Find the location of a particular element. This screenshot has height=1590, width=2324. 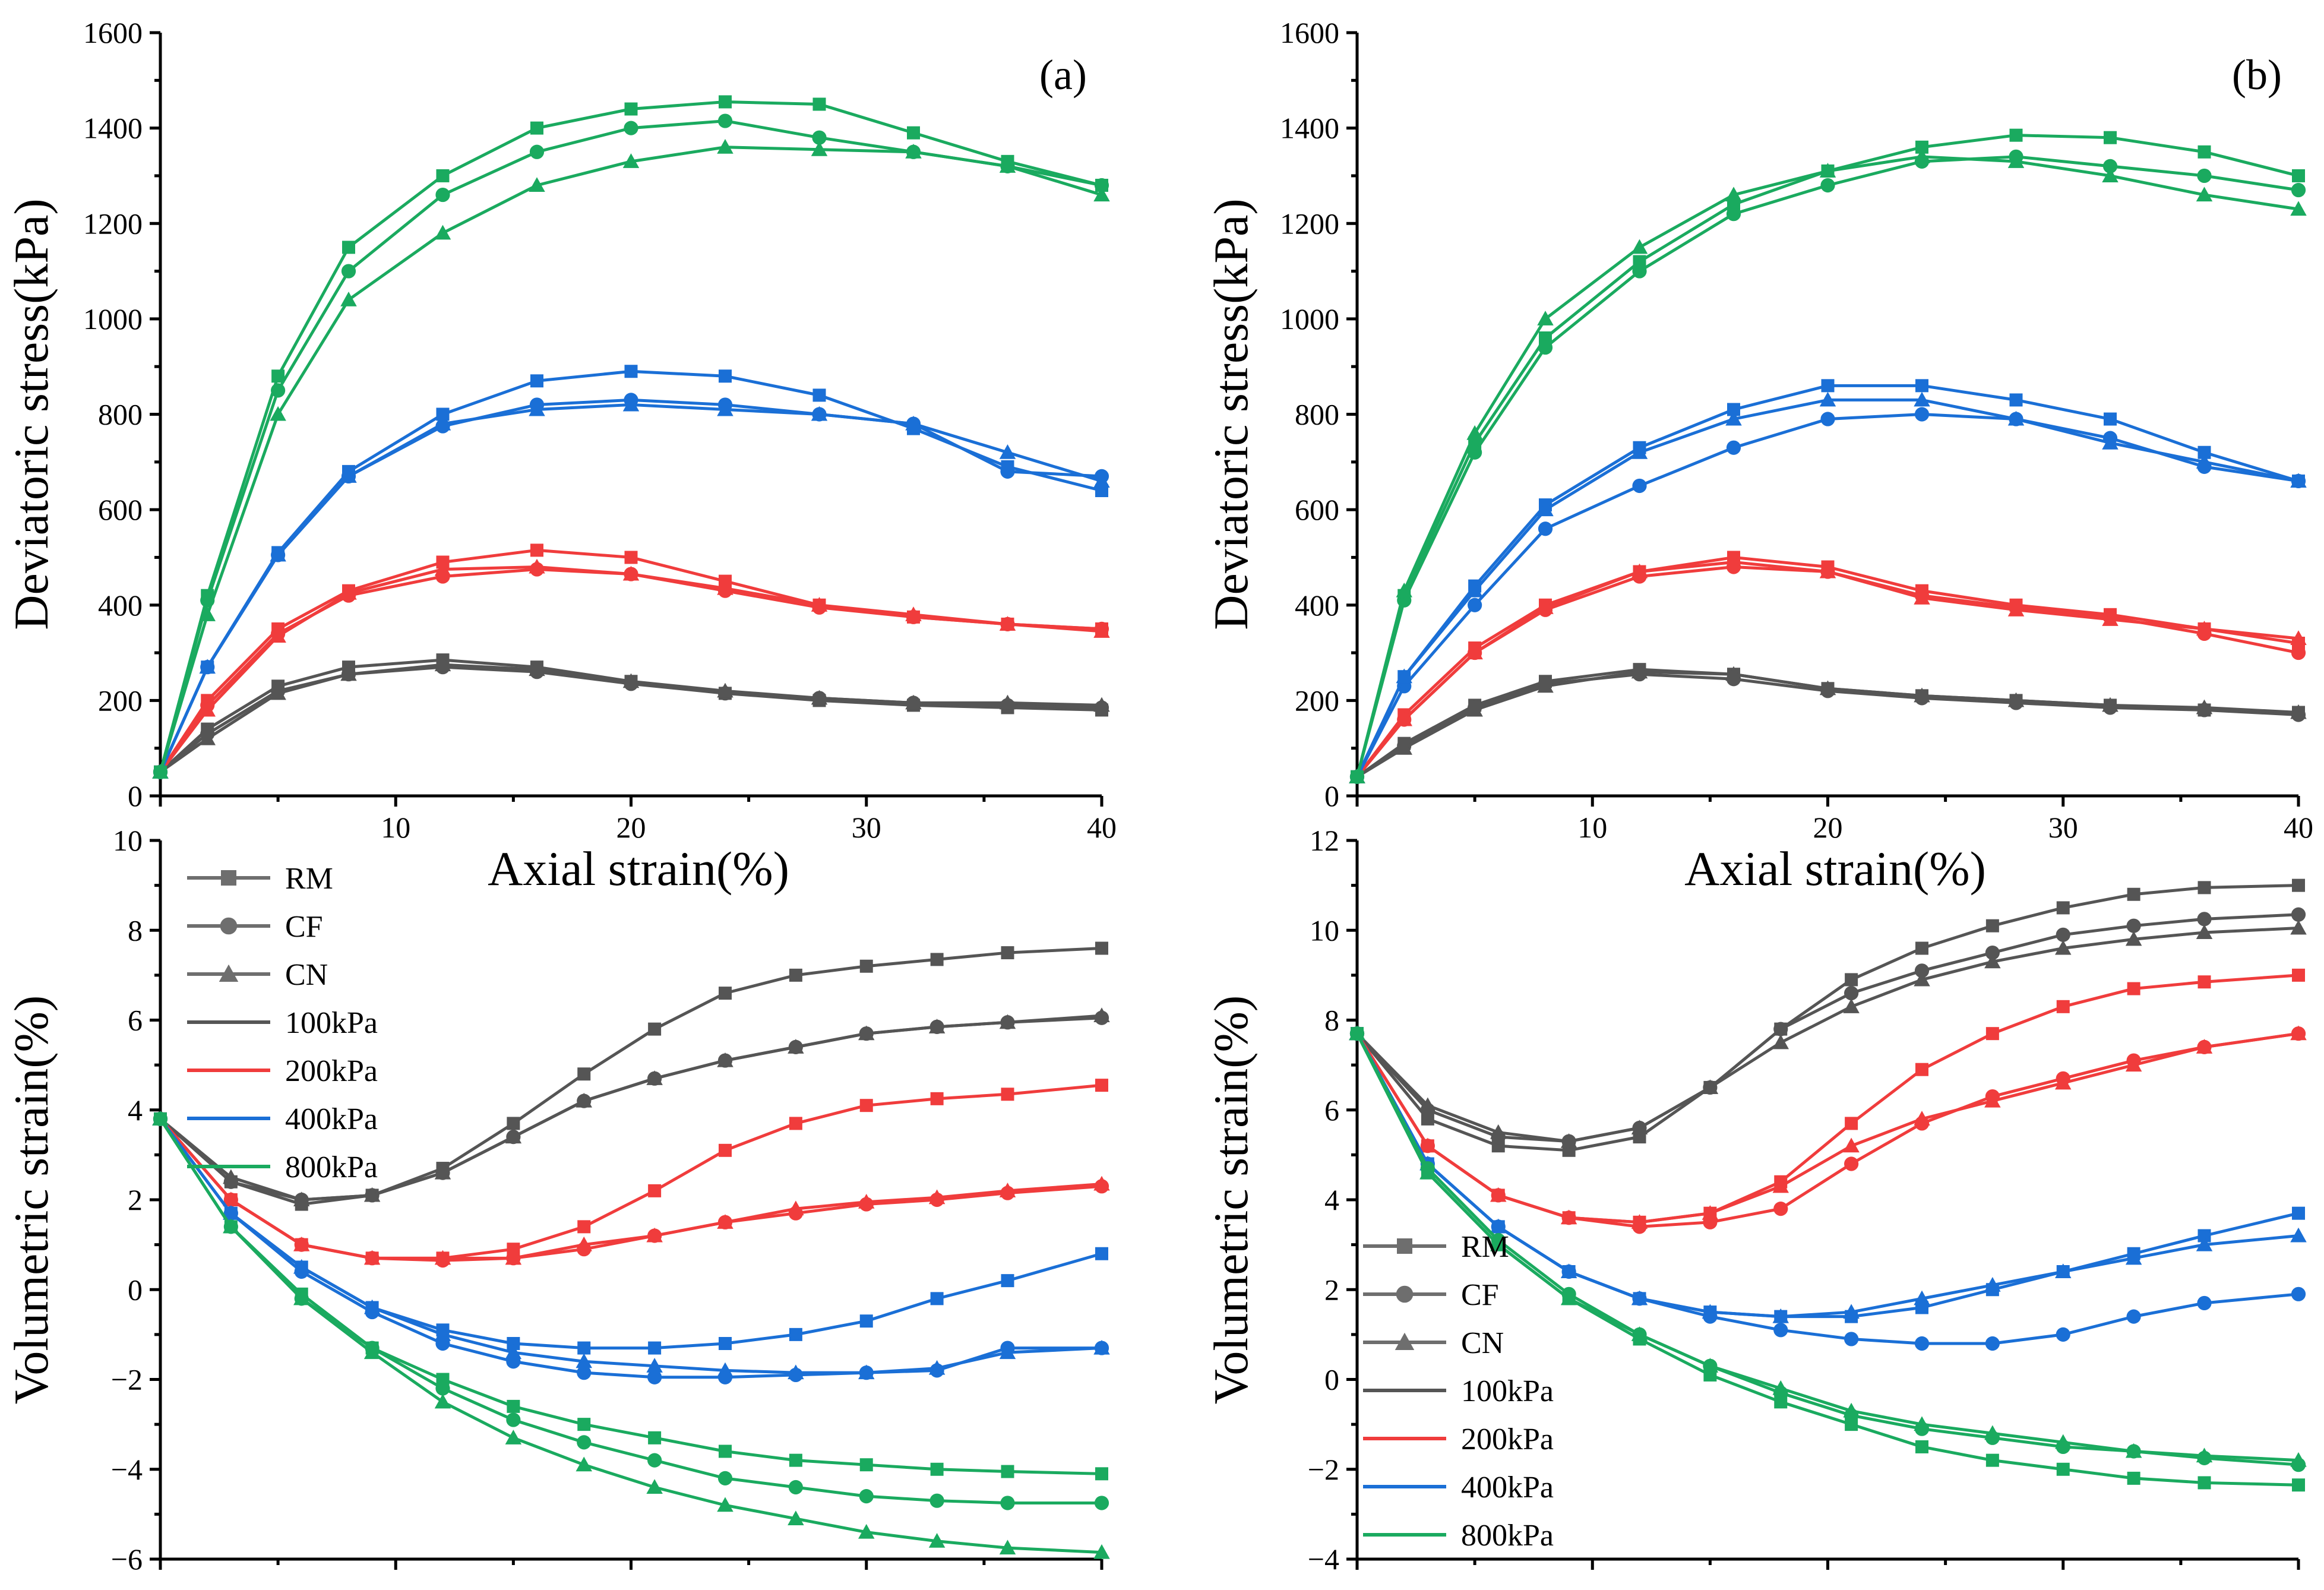

y-axis-title: Volumetric strain(%) is located at coordinates (31, 1199).